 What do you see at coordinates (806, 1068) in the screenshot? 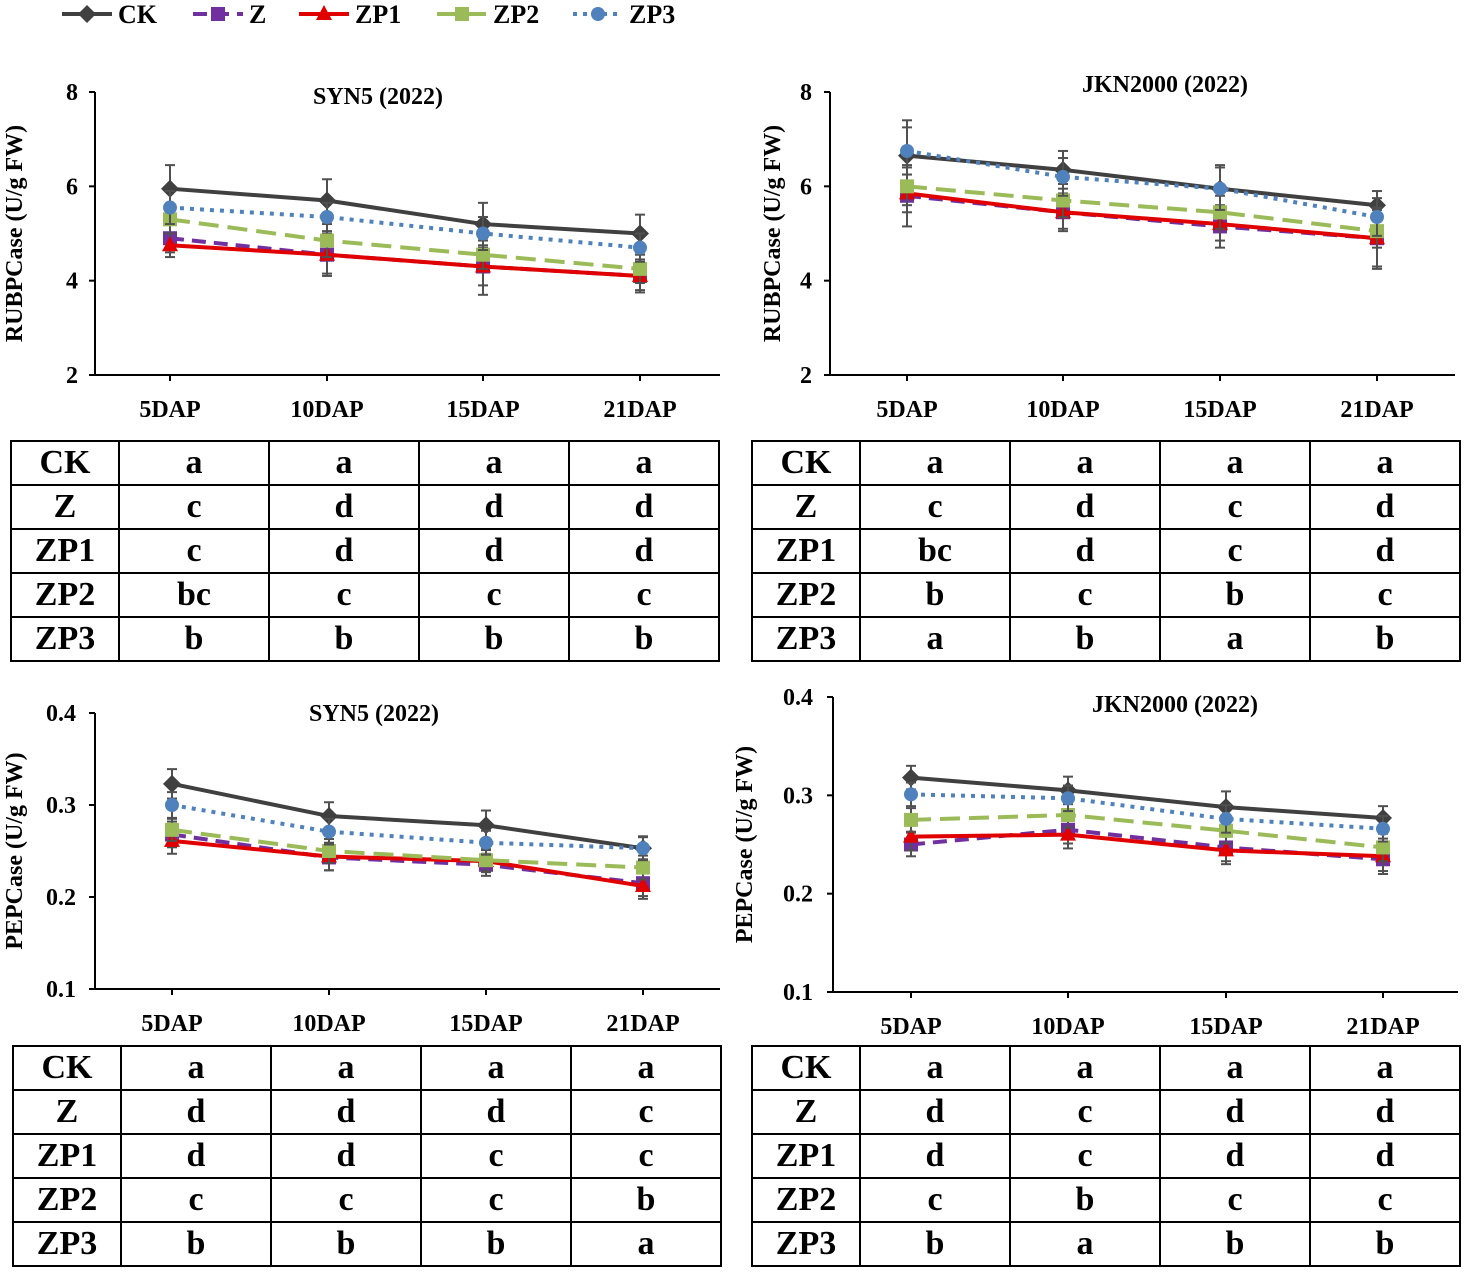
I see `row-label: CK` at bounding box center [806, 1068].